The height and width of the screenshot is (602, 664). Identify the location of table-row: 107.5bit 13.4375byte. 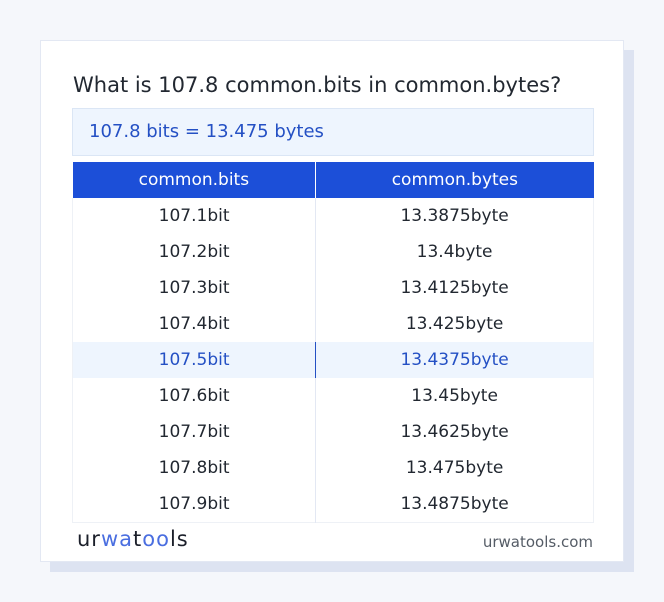
(333, 360).